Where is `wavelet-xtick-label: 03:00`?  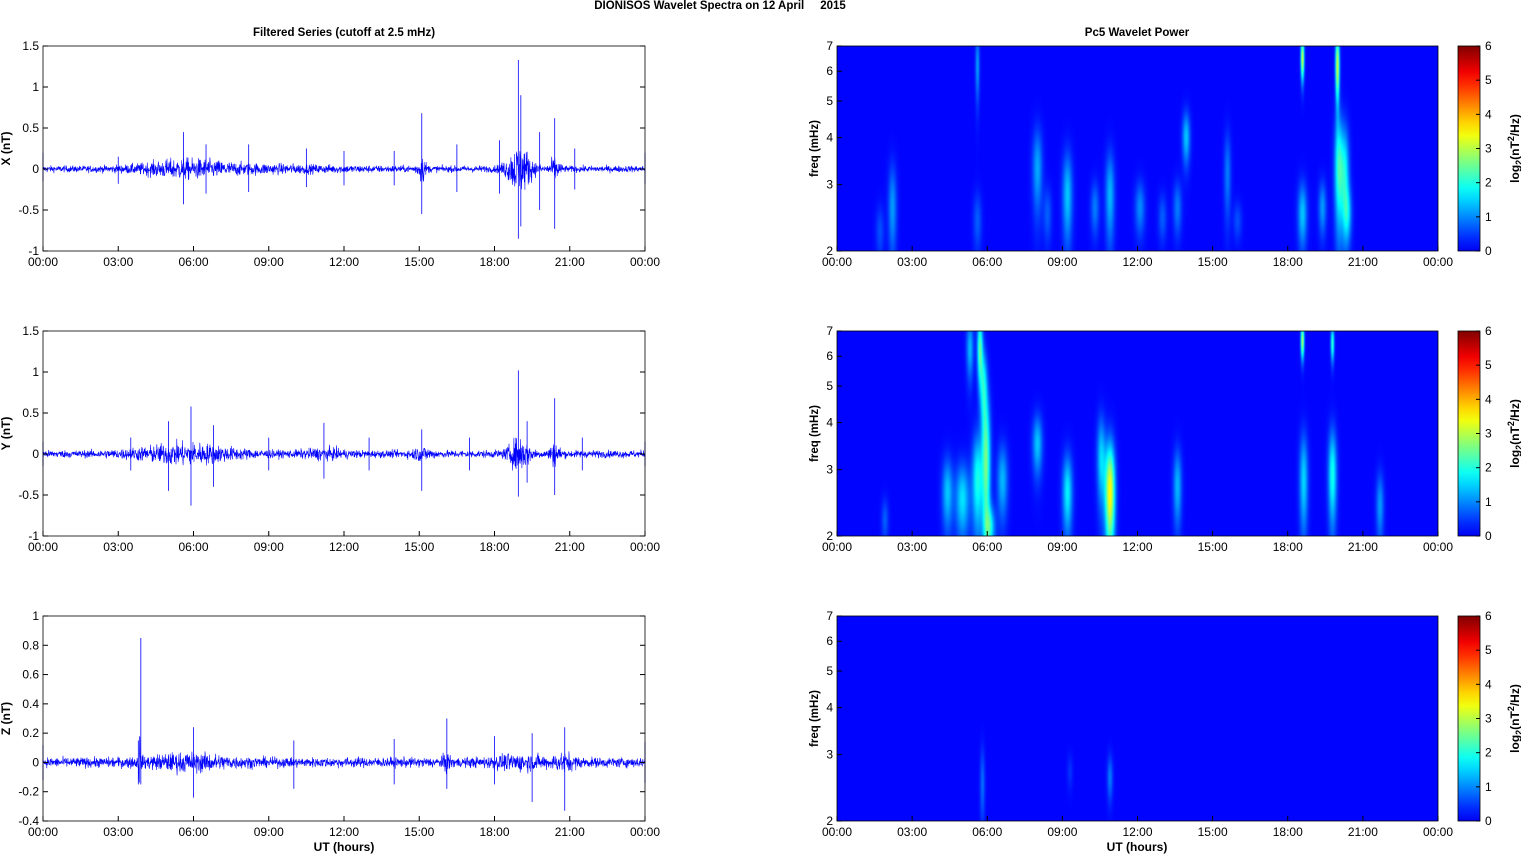
wavelet-xtick-label: 03:00 is located at coordinates (912, 832).